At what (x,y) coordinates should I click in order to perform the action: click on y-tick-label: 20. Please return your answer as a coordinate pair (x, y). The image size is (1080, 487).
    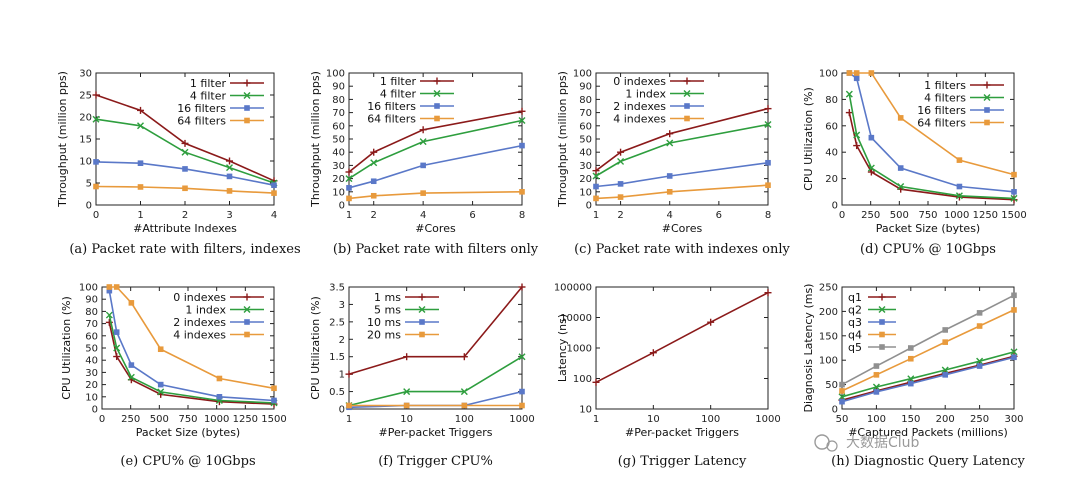
    Looking at the image, I should click on (831, 179).